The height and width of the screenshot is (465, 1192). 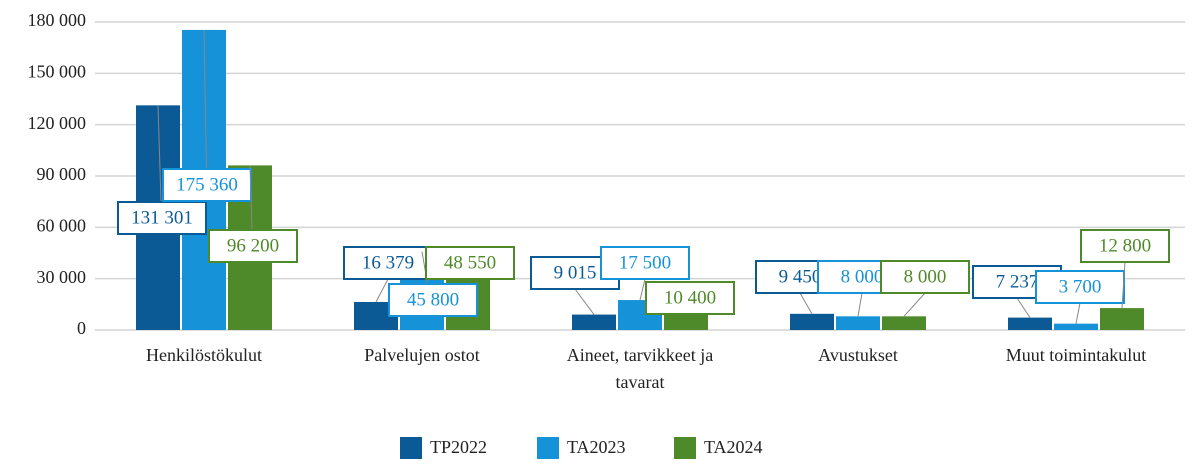 What do you see at coordinates (640, 355) in the screenshot?
I see `x-tick-line: Aineet, tarvikkeet ja` at bounding box center [640, 355].